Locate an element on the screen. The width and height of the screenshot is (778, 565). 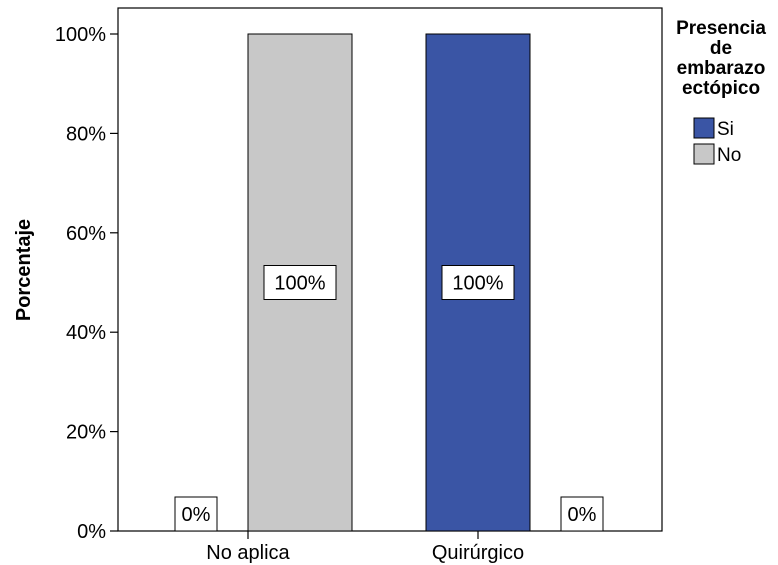
legend-title: de is located at coordinates (721, 48).